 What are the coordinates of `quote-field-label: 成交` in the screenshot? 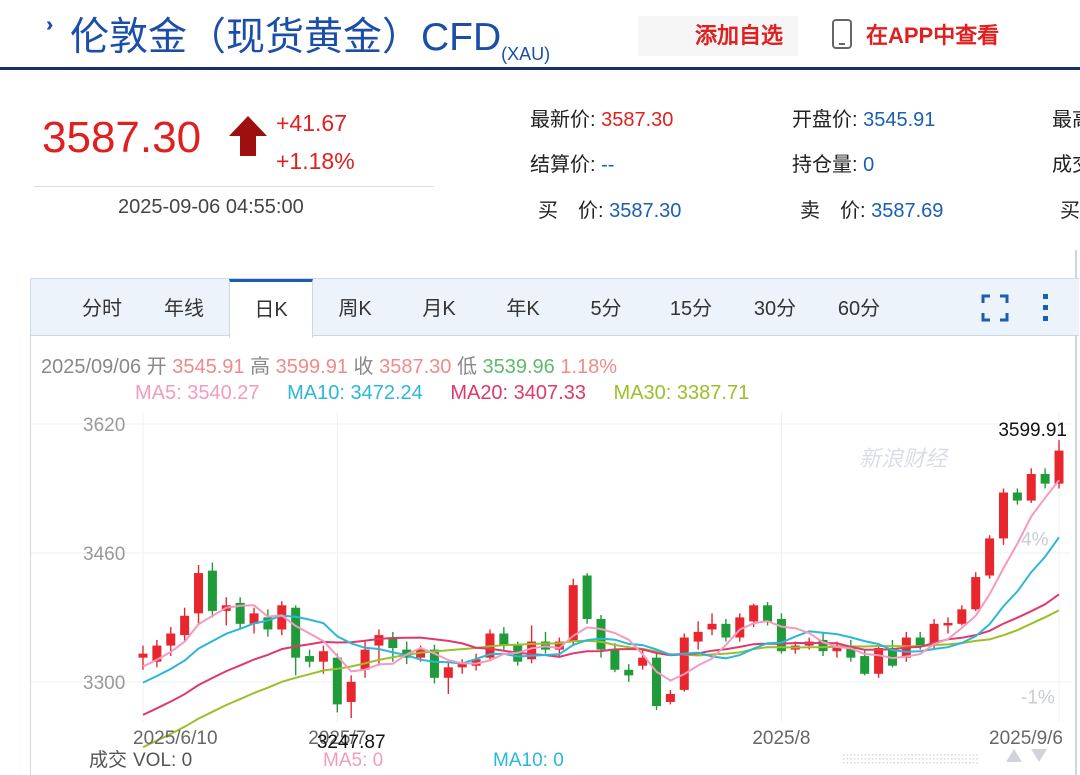 It's located at (1066, 165).